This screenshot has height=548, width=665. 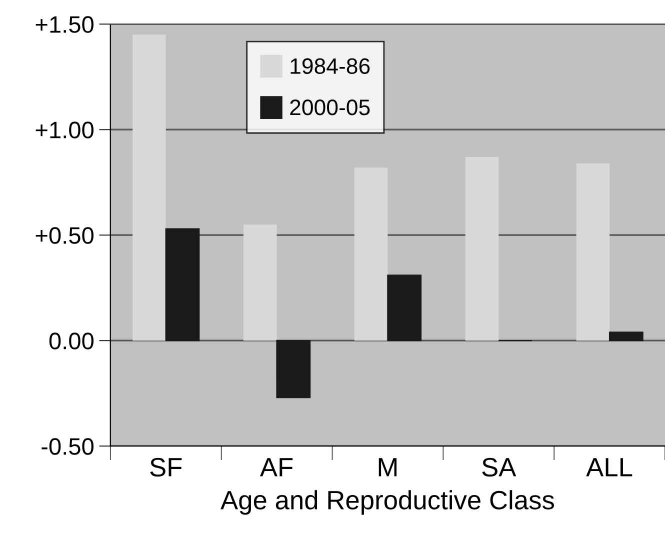 I want to click on y-tick-label: +1.50, so click(x=65, y=24).